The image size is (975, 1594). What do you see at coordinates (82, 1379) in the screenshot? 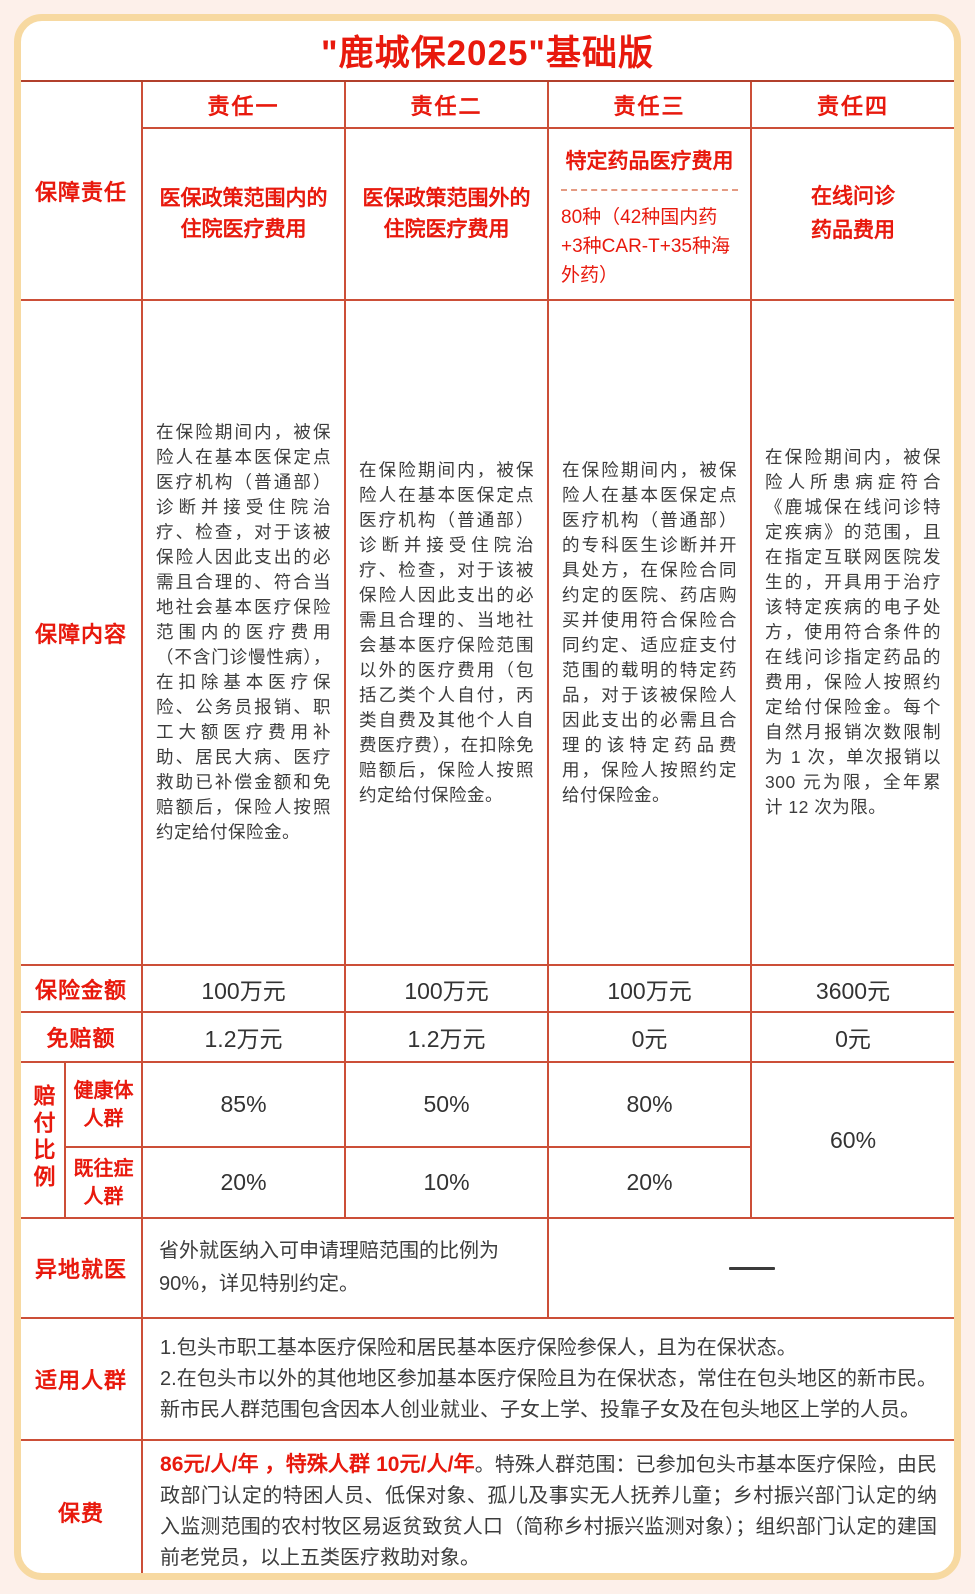
I see `row-label-eligible-group: 适用人群` at bounding box center [82, 1379].